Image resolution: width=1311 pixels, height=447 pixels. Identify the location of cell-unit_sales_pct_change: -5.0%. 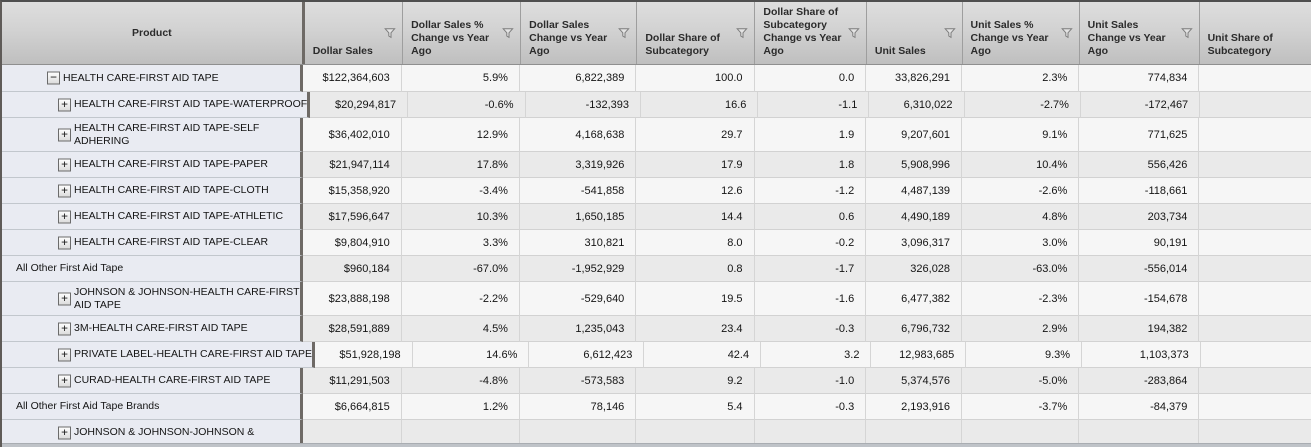
(1020, 381).